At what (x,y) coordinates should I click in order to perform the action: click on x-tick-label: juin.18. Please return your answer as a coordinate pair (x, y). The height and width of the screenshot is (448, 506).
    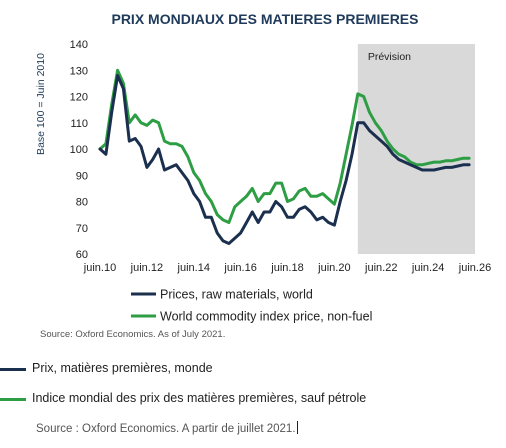
    Looking at the image, I should click on (286, 268).